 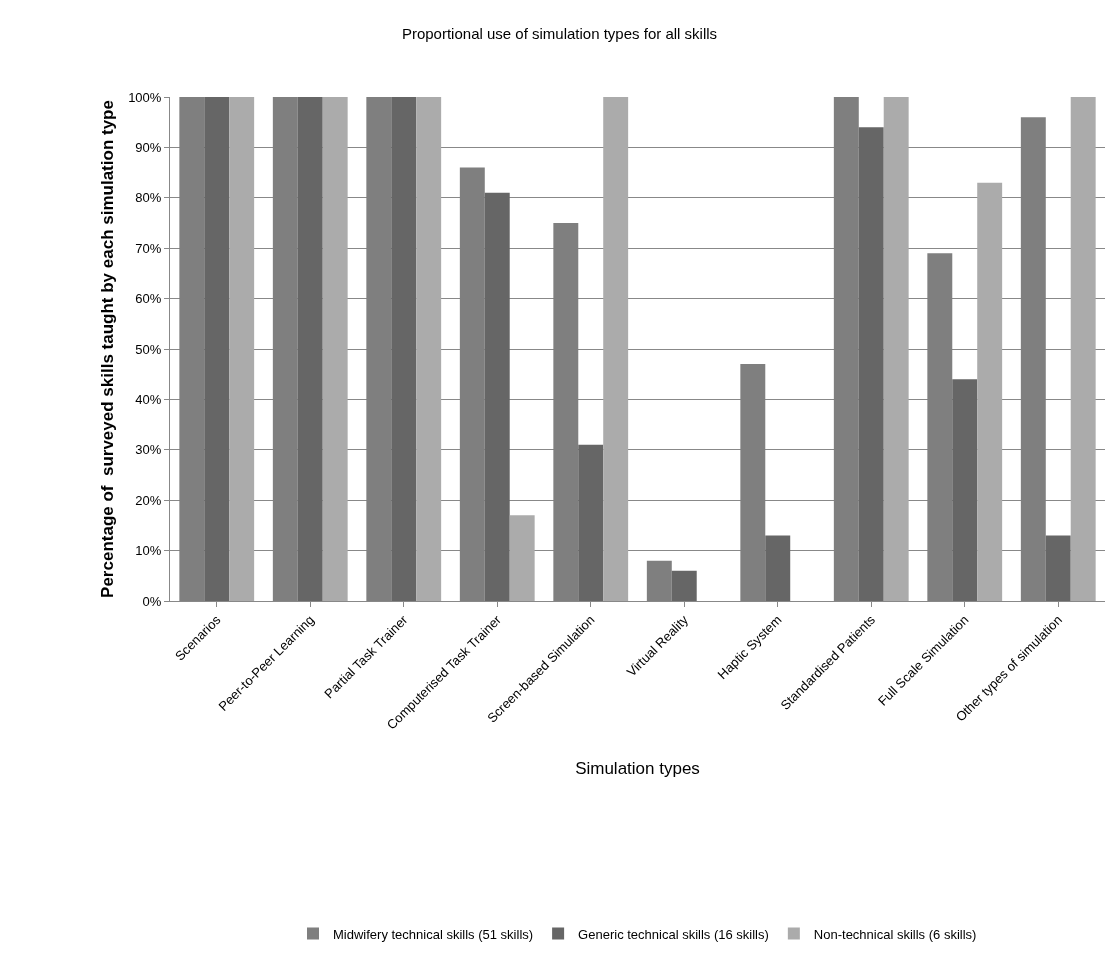 I want to click on y-tick-label: 70%, so click(x=148, y=248).